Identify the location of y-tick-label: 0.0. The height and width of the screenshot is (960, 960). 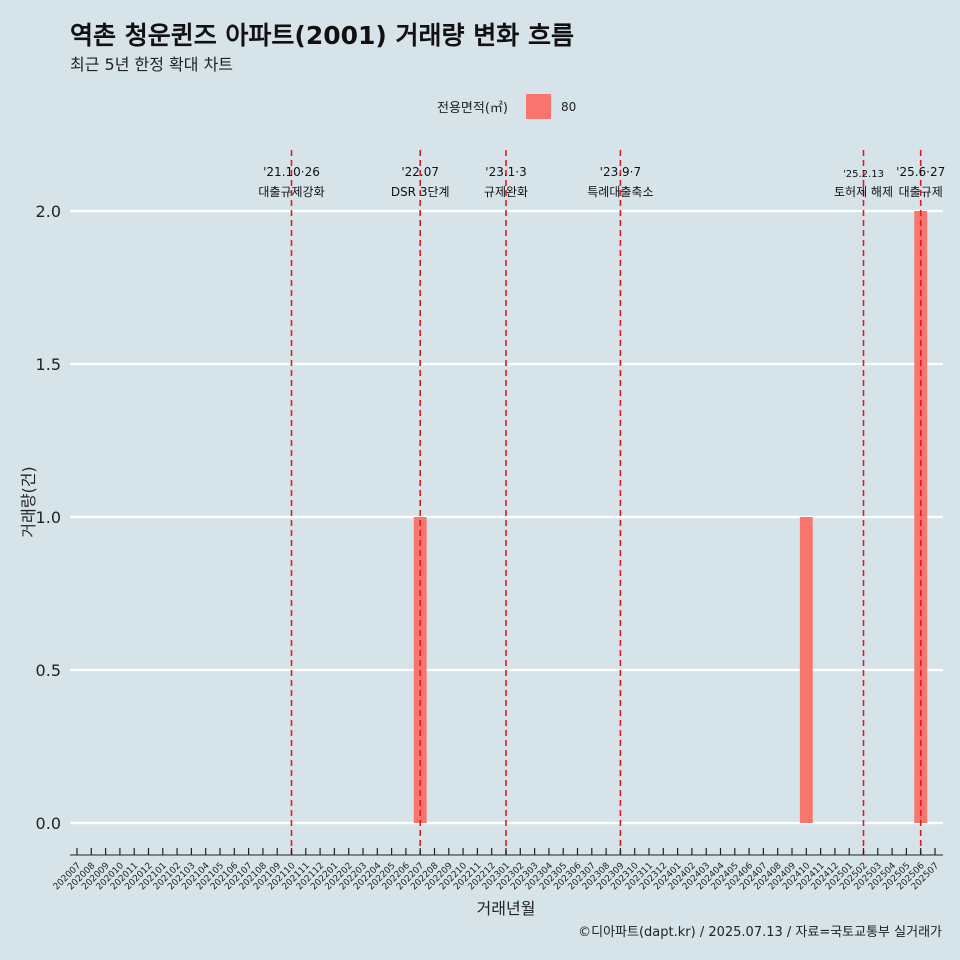
(48, 823).